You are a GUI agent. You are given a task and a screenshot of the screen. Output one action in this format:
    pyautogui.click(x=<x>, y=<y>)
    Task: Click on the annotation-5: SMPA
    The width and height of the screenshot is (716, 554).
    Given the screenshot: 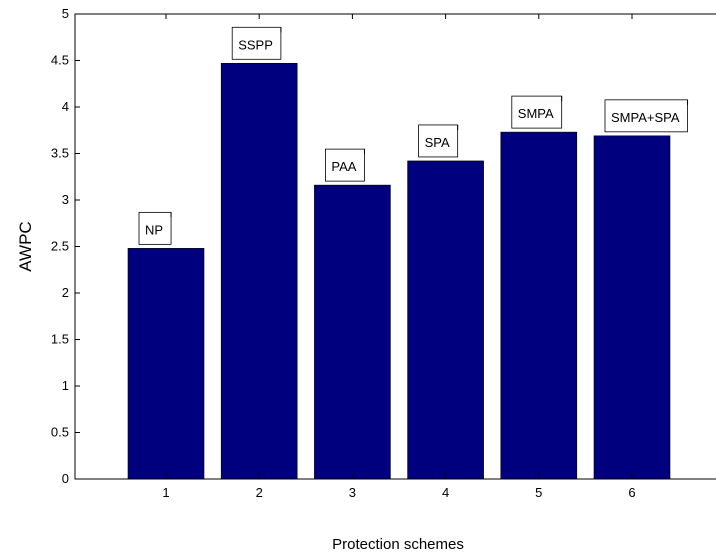 What is the action you would take?
    pyautogui.click(x=536, y=113)
    